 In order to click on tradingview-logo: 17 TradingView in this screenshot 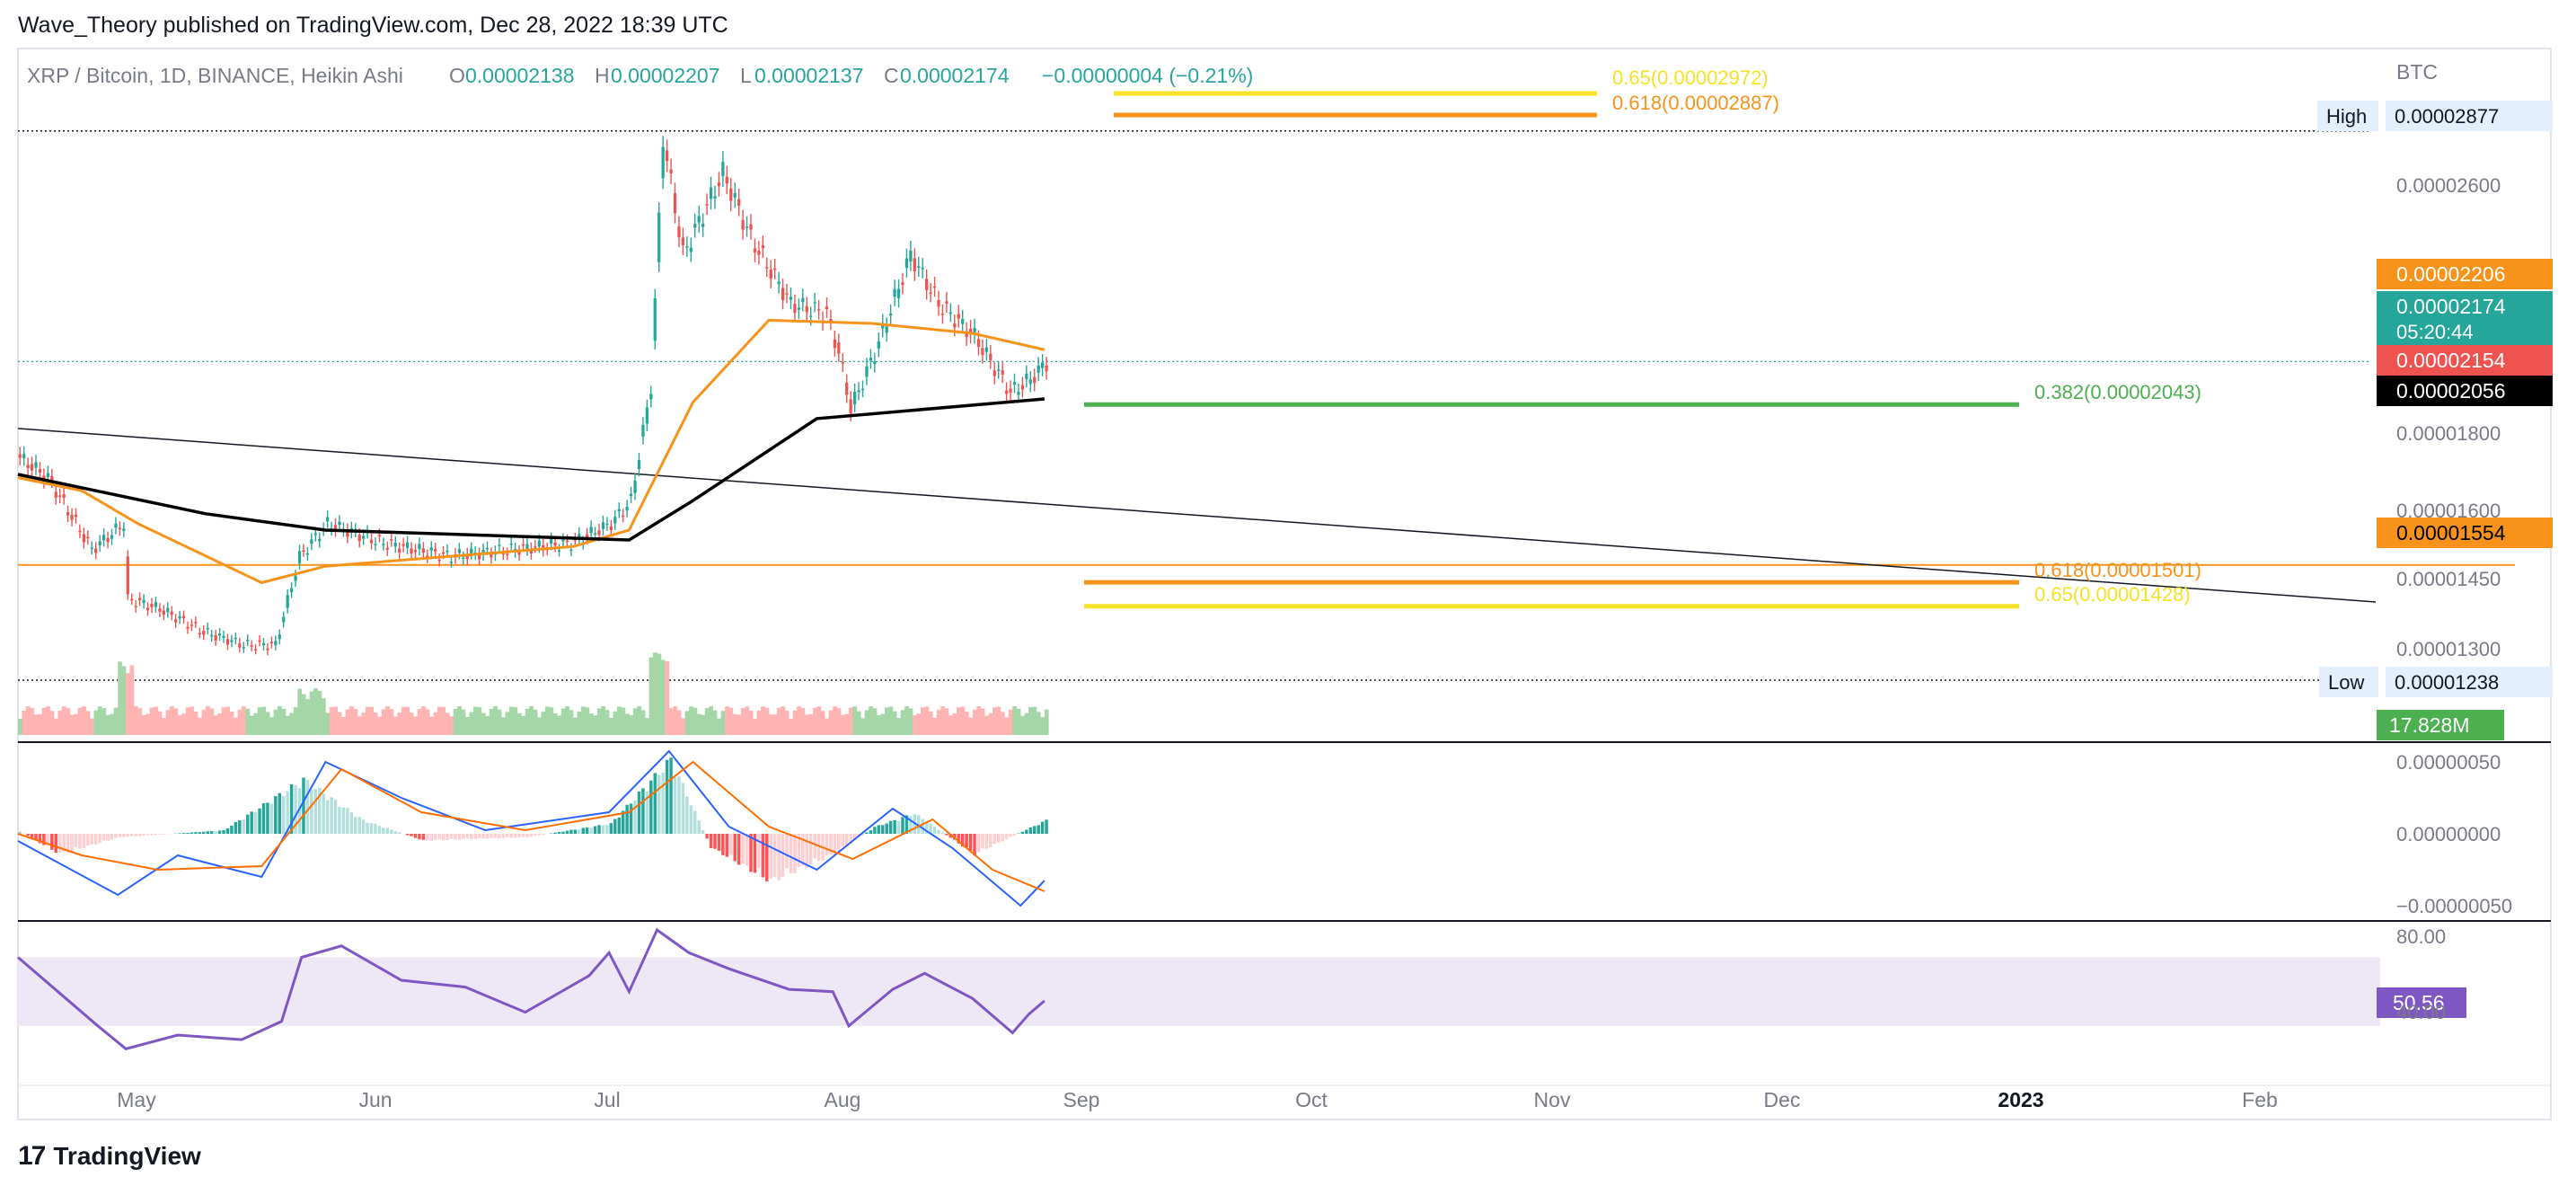, I will do `click(109, 1156)`.